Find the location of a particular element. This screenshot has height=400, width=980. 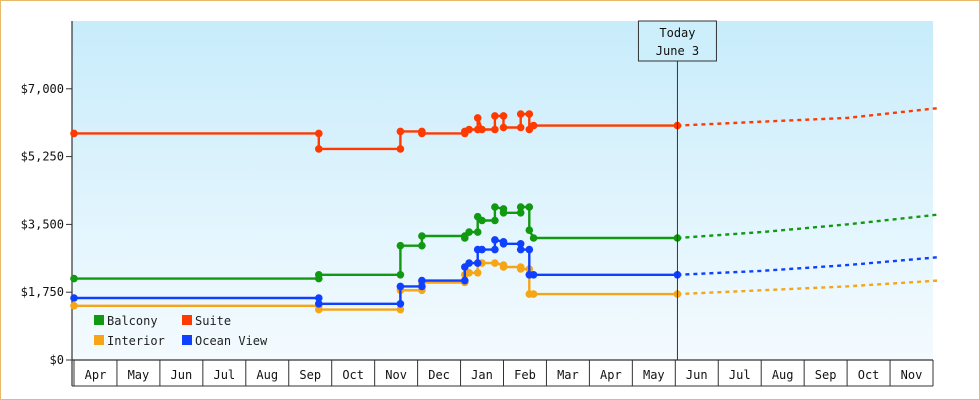

today-box is located at coordinates (677, 41).